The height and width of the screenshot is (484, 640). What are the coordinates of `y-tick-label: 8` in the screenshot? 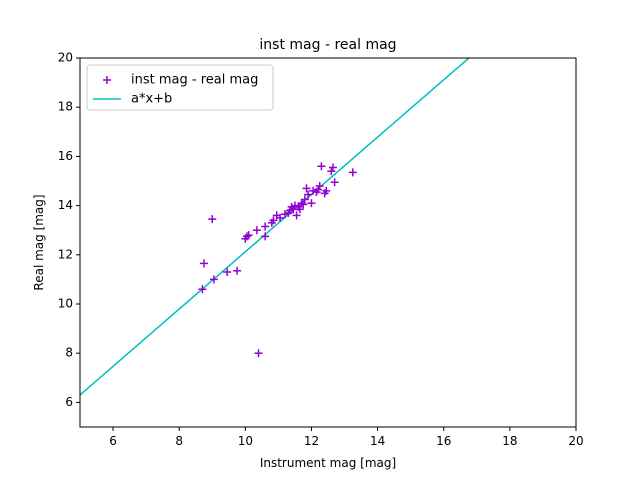 It's located at (69, 353).